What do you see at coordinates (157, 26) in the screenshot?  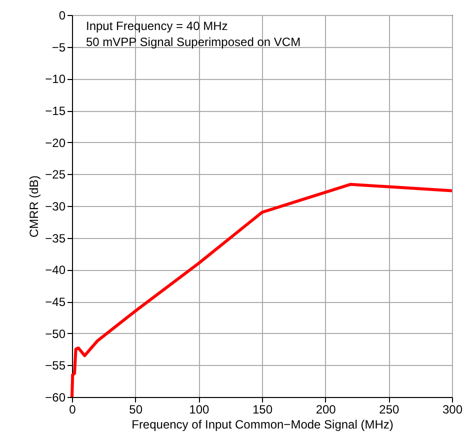 I see `annotation: Input Frequency = 40 MHz` at bounding box center [157, 26].